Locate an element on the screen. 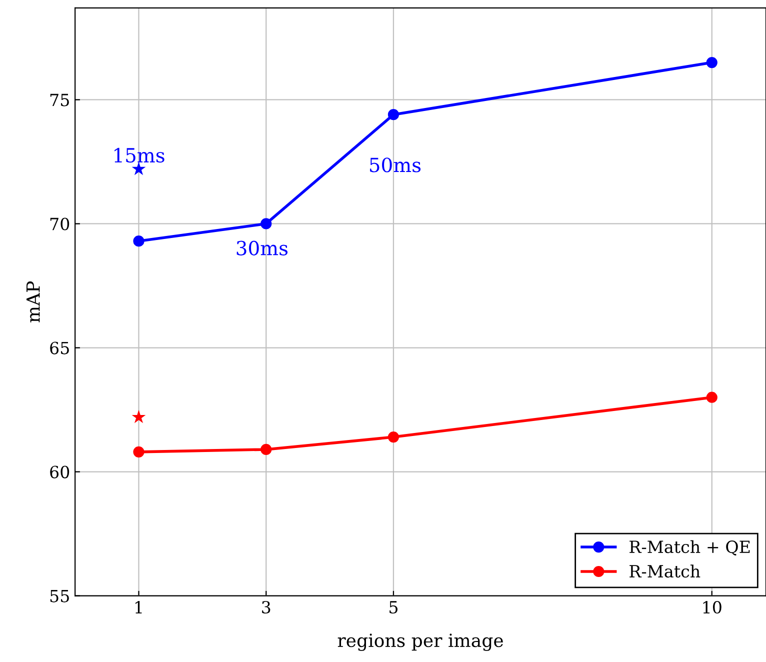 This screenshot has width=766, height=662. y-tick-label: 75 is located at coordinates (59, 100).